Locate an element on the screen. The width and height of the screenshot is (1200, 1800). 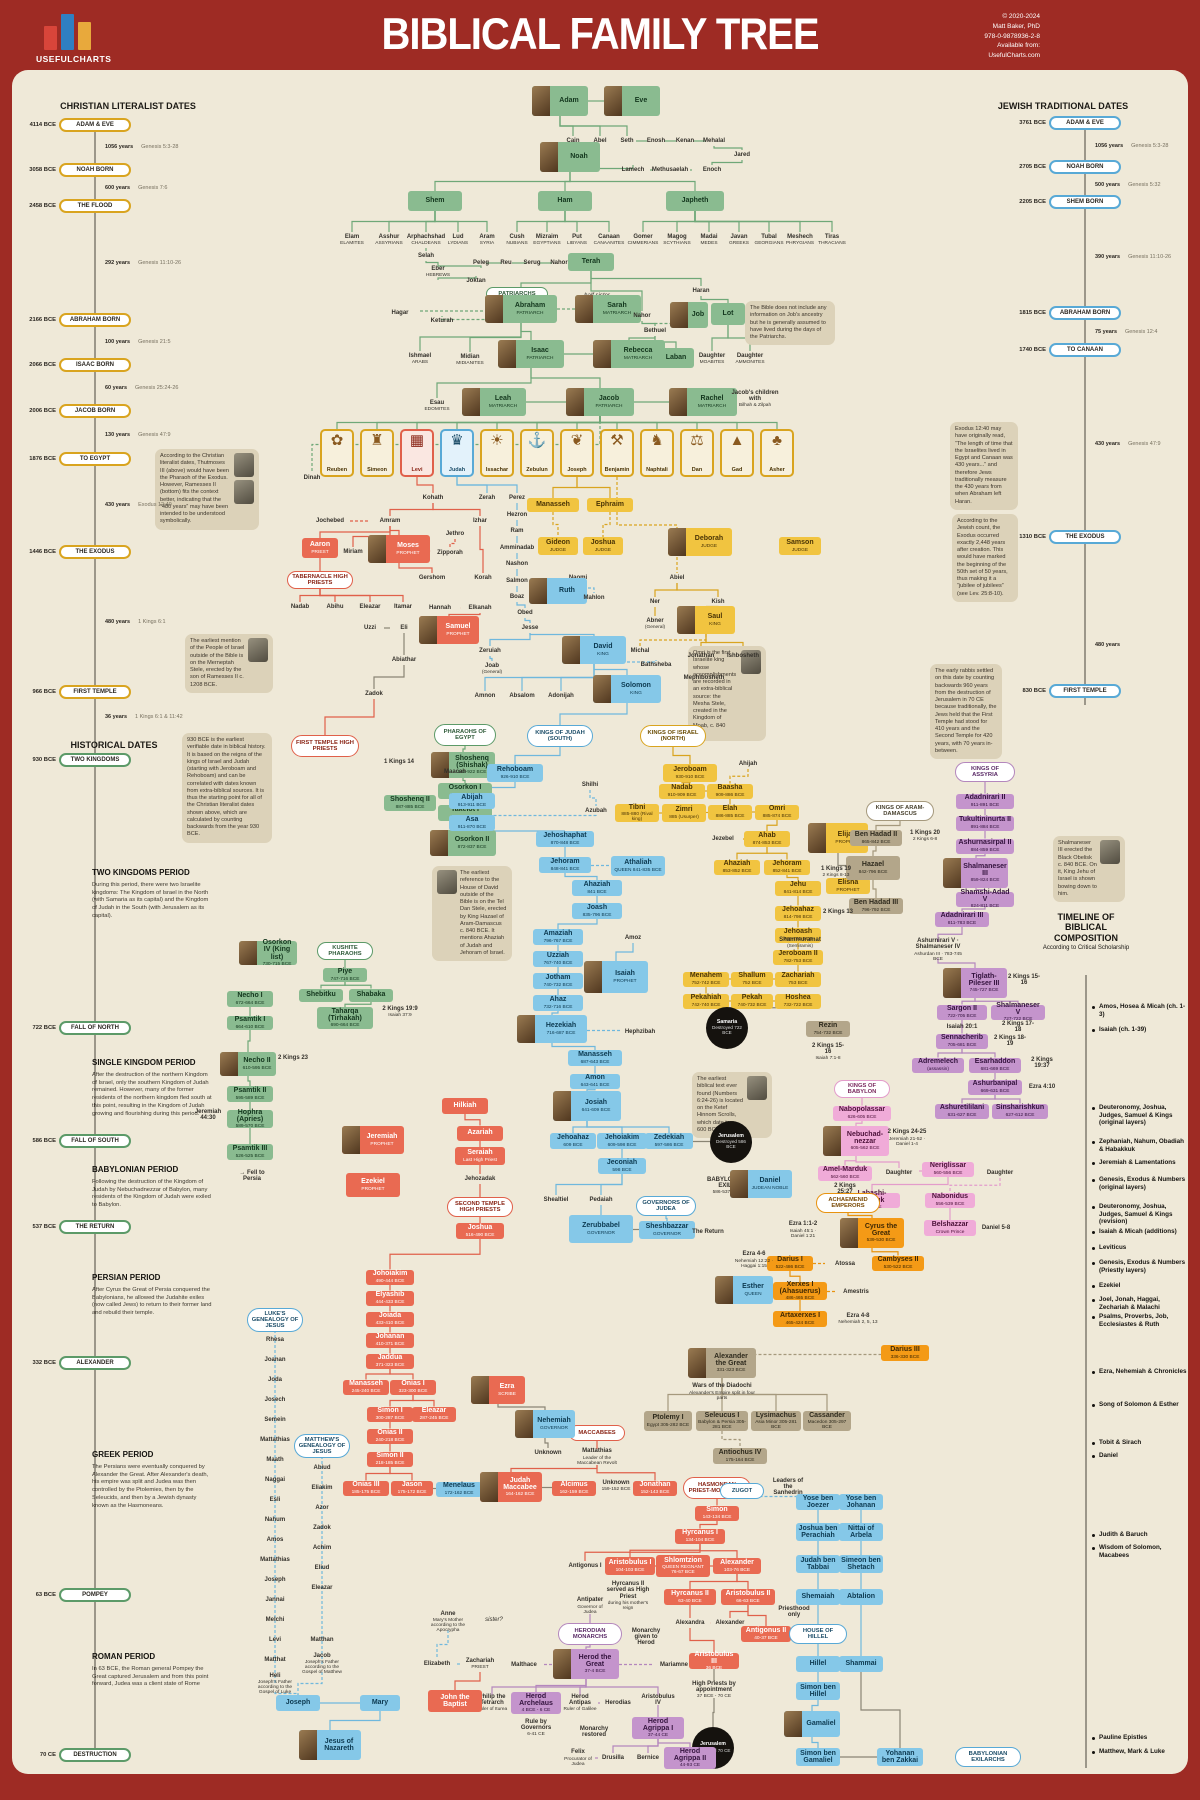
node-label: Ezekiel is located at coordinates (373, 1182).